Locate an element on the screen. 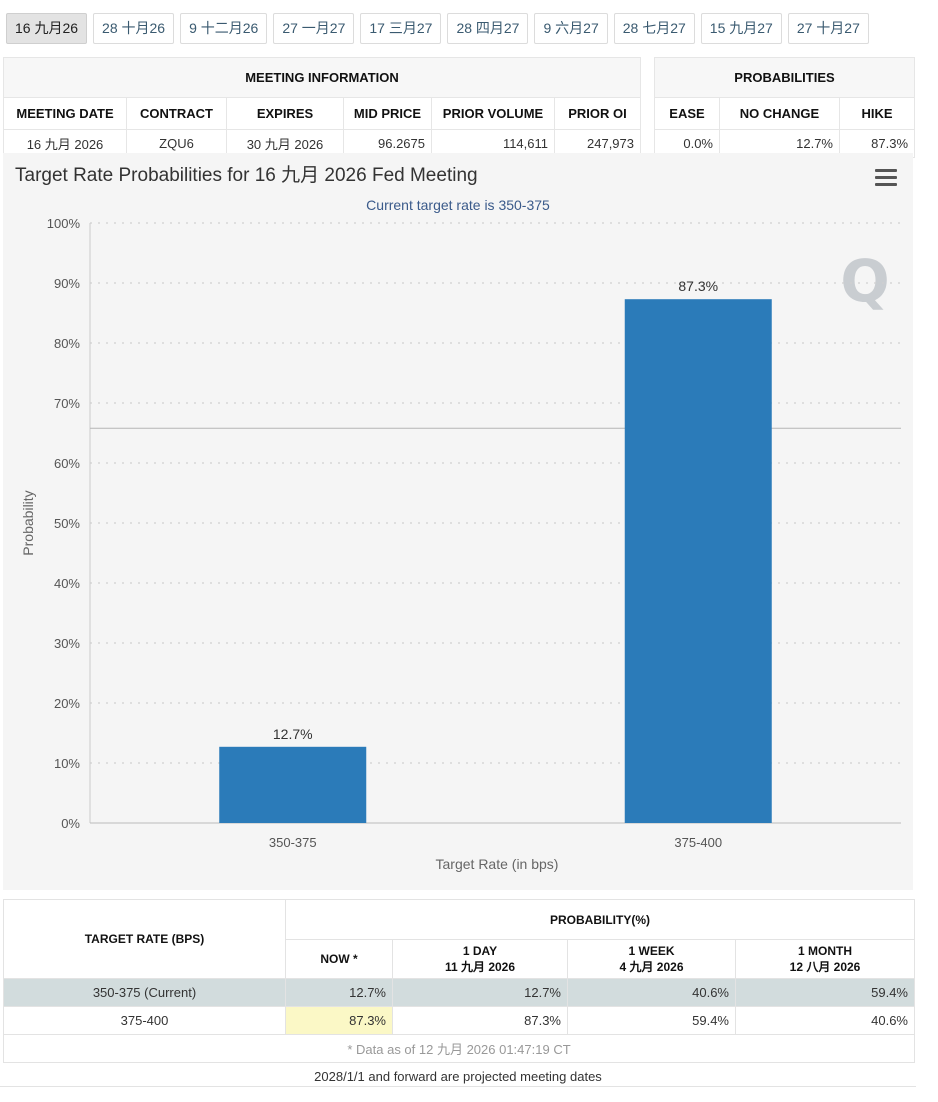 The image size is (938, 1102). data-timestamp-note: * Data as of 12 九月 2026 01:47:19 CT is located at coordinates (459, 1048).